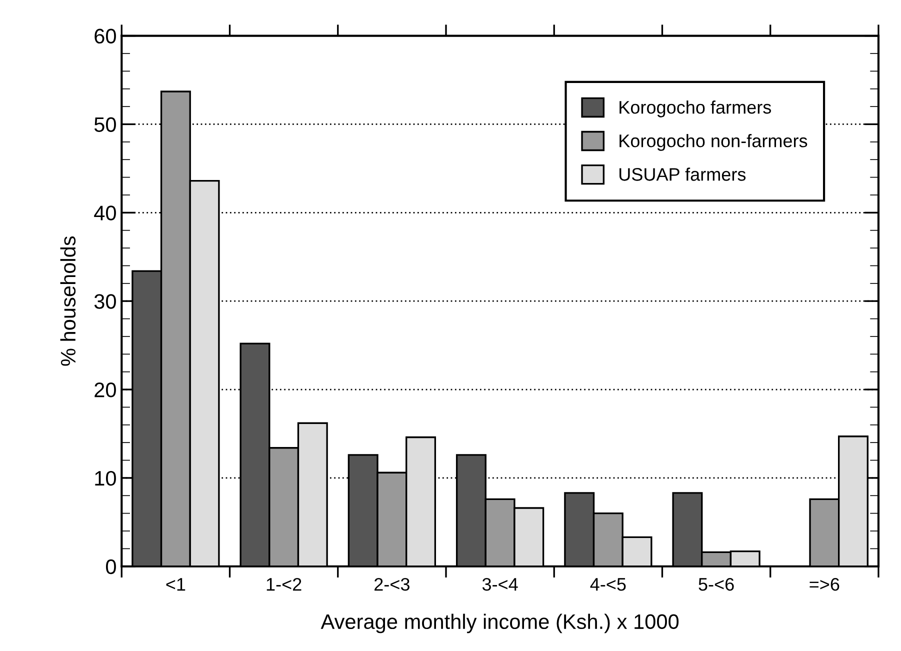 This screenshot has width=901, height=651. What do you see at coordinates (68, 301) in the screenshot?
I see `y-axis-title: % households` at bounding box center [68, 301].